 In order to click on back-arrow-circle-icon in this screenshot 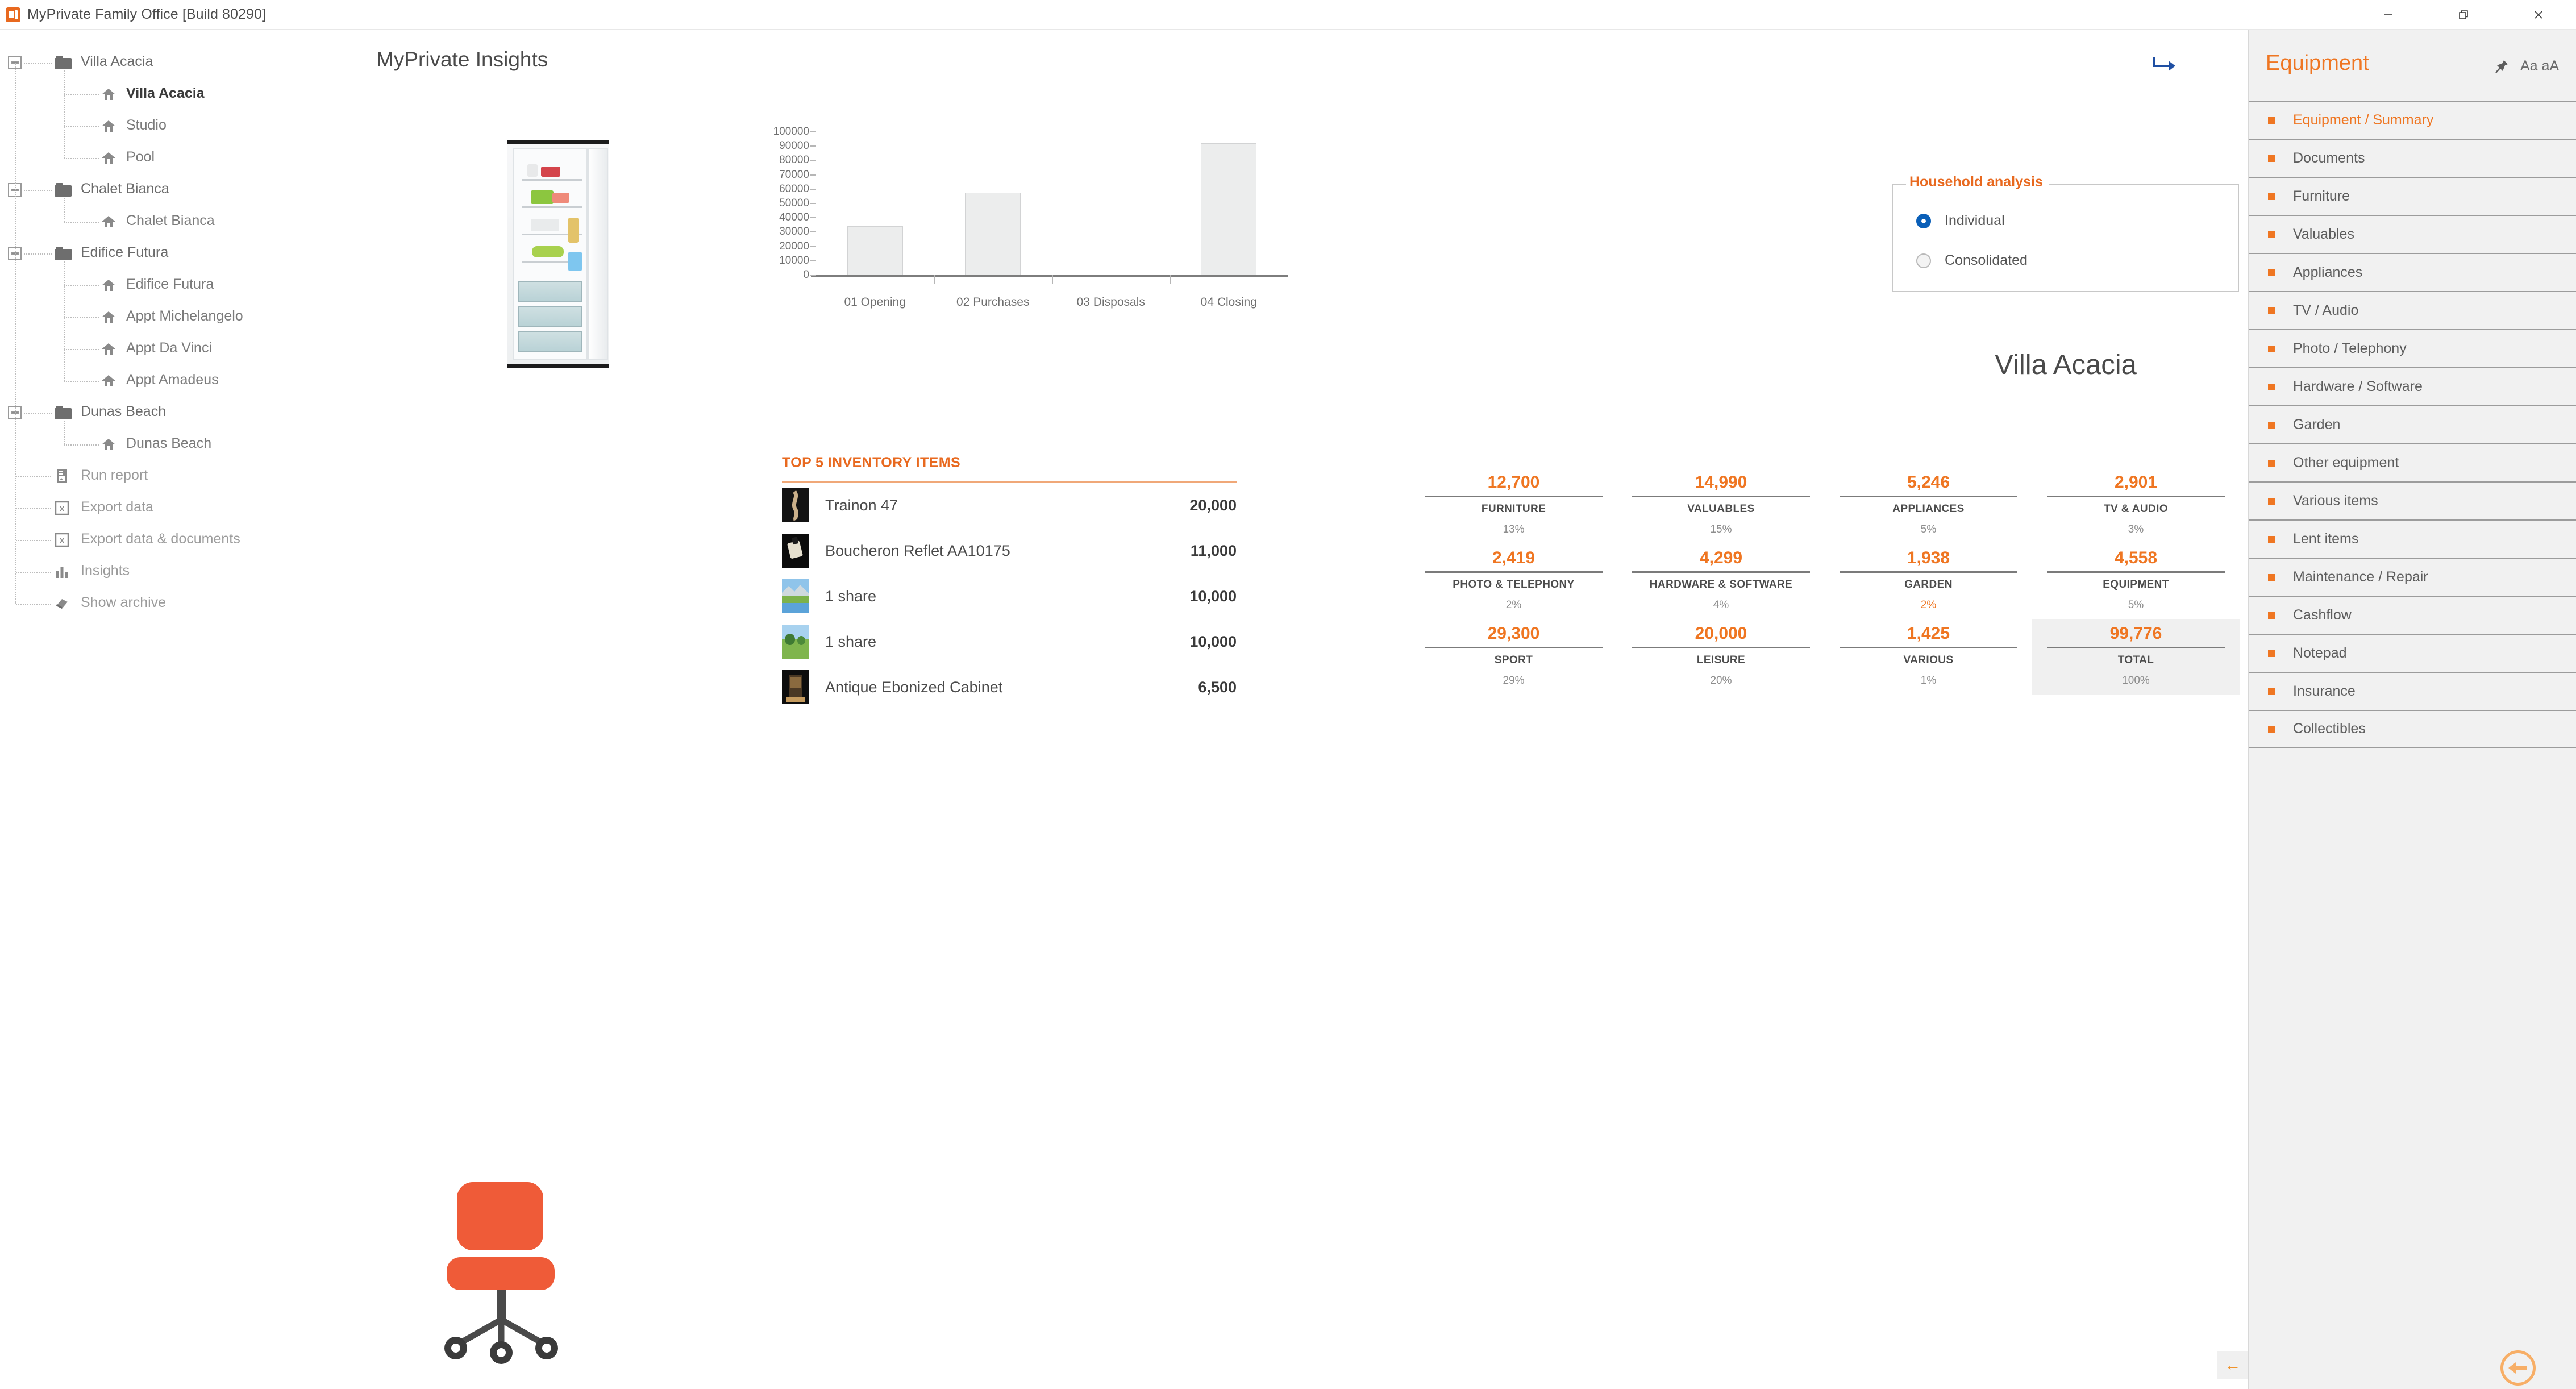, I will do `click(2518, 1368)`.